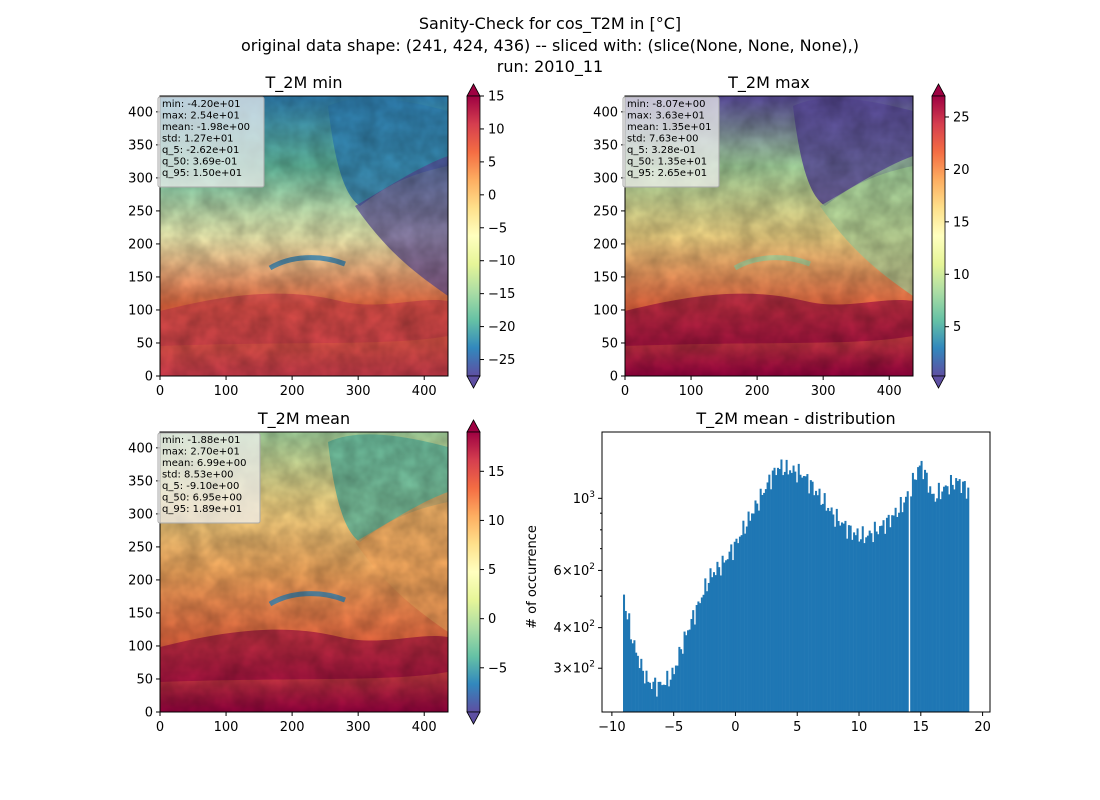  Describe the element at coordinates (673, 727) in the screenshot. I see `histogram-x-tick-label: −5` at that location.